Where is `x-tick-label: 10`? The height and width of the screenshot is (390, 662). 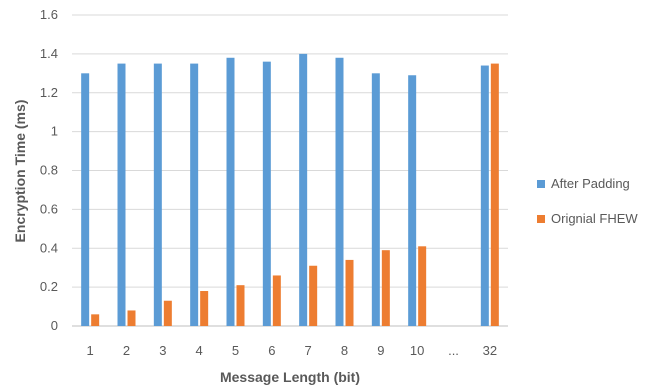 x-tick-label: 10 is located at coordinates (417, 350).